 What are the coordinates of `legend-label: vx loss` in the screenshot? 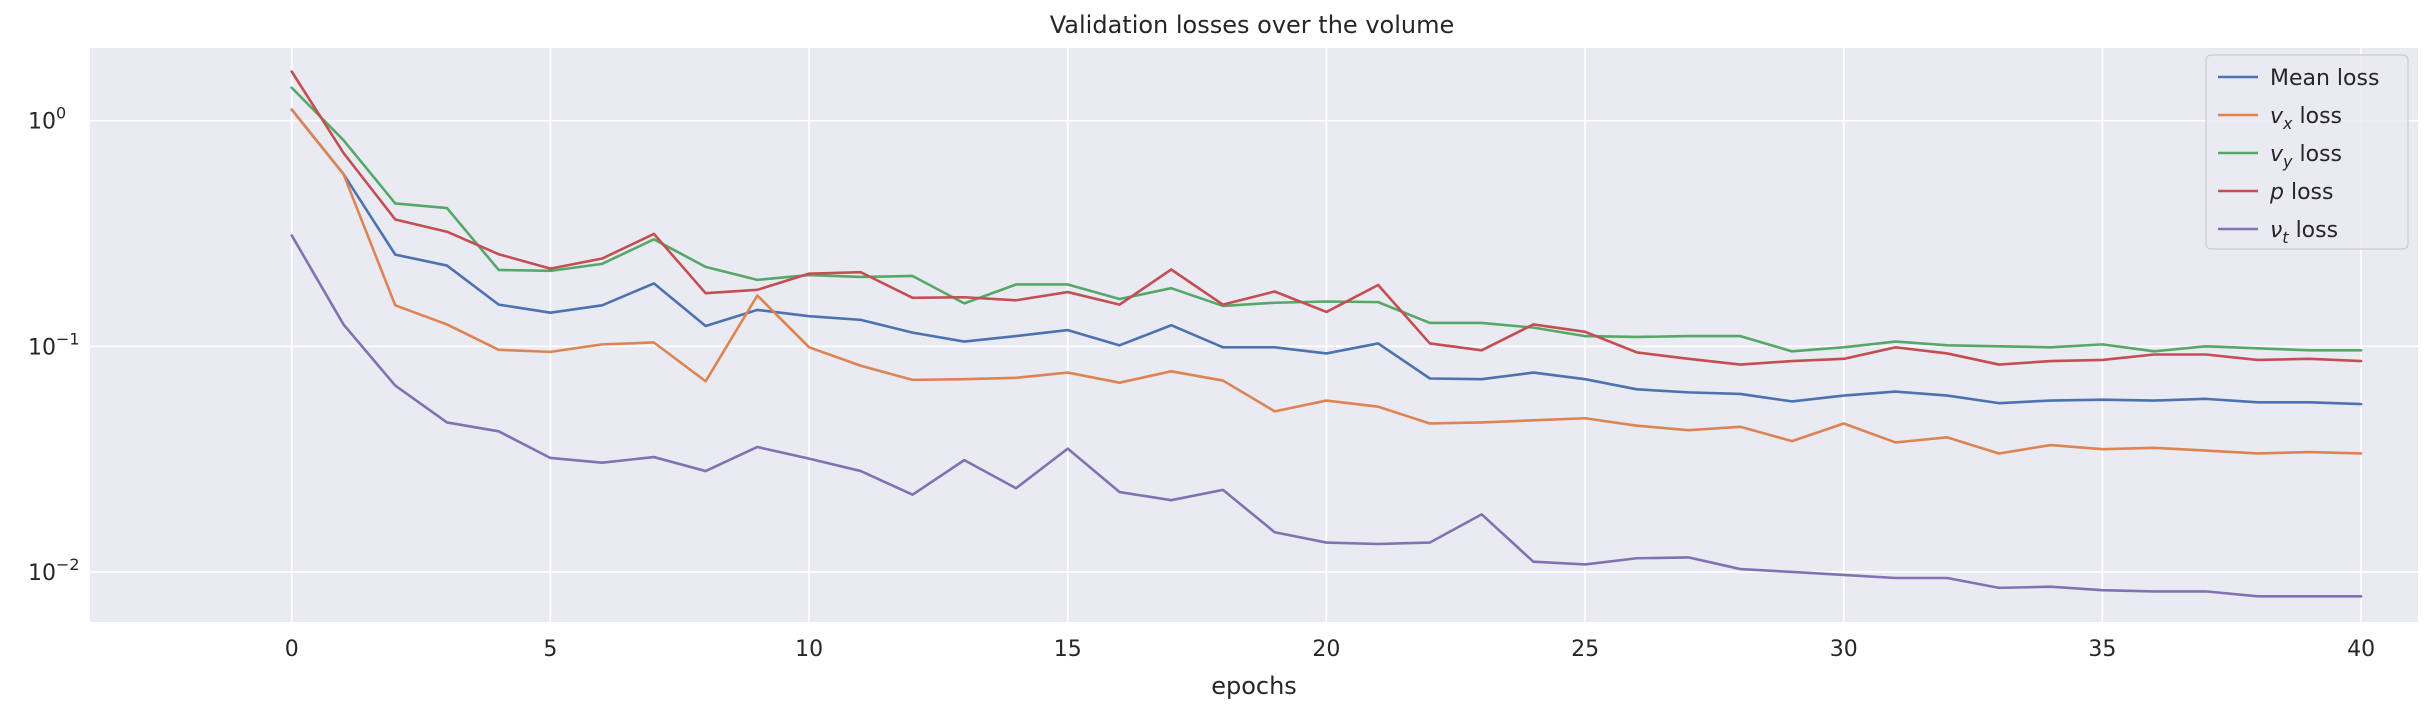 It's located at (2306, 118).